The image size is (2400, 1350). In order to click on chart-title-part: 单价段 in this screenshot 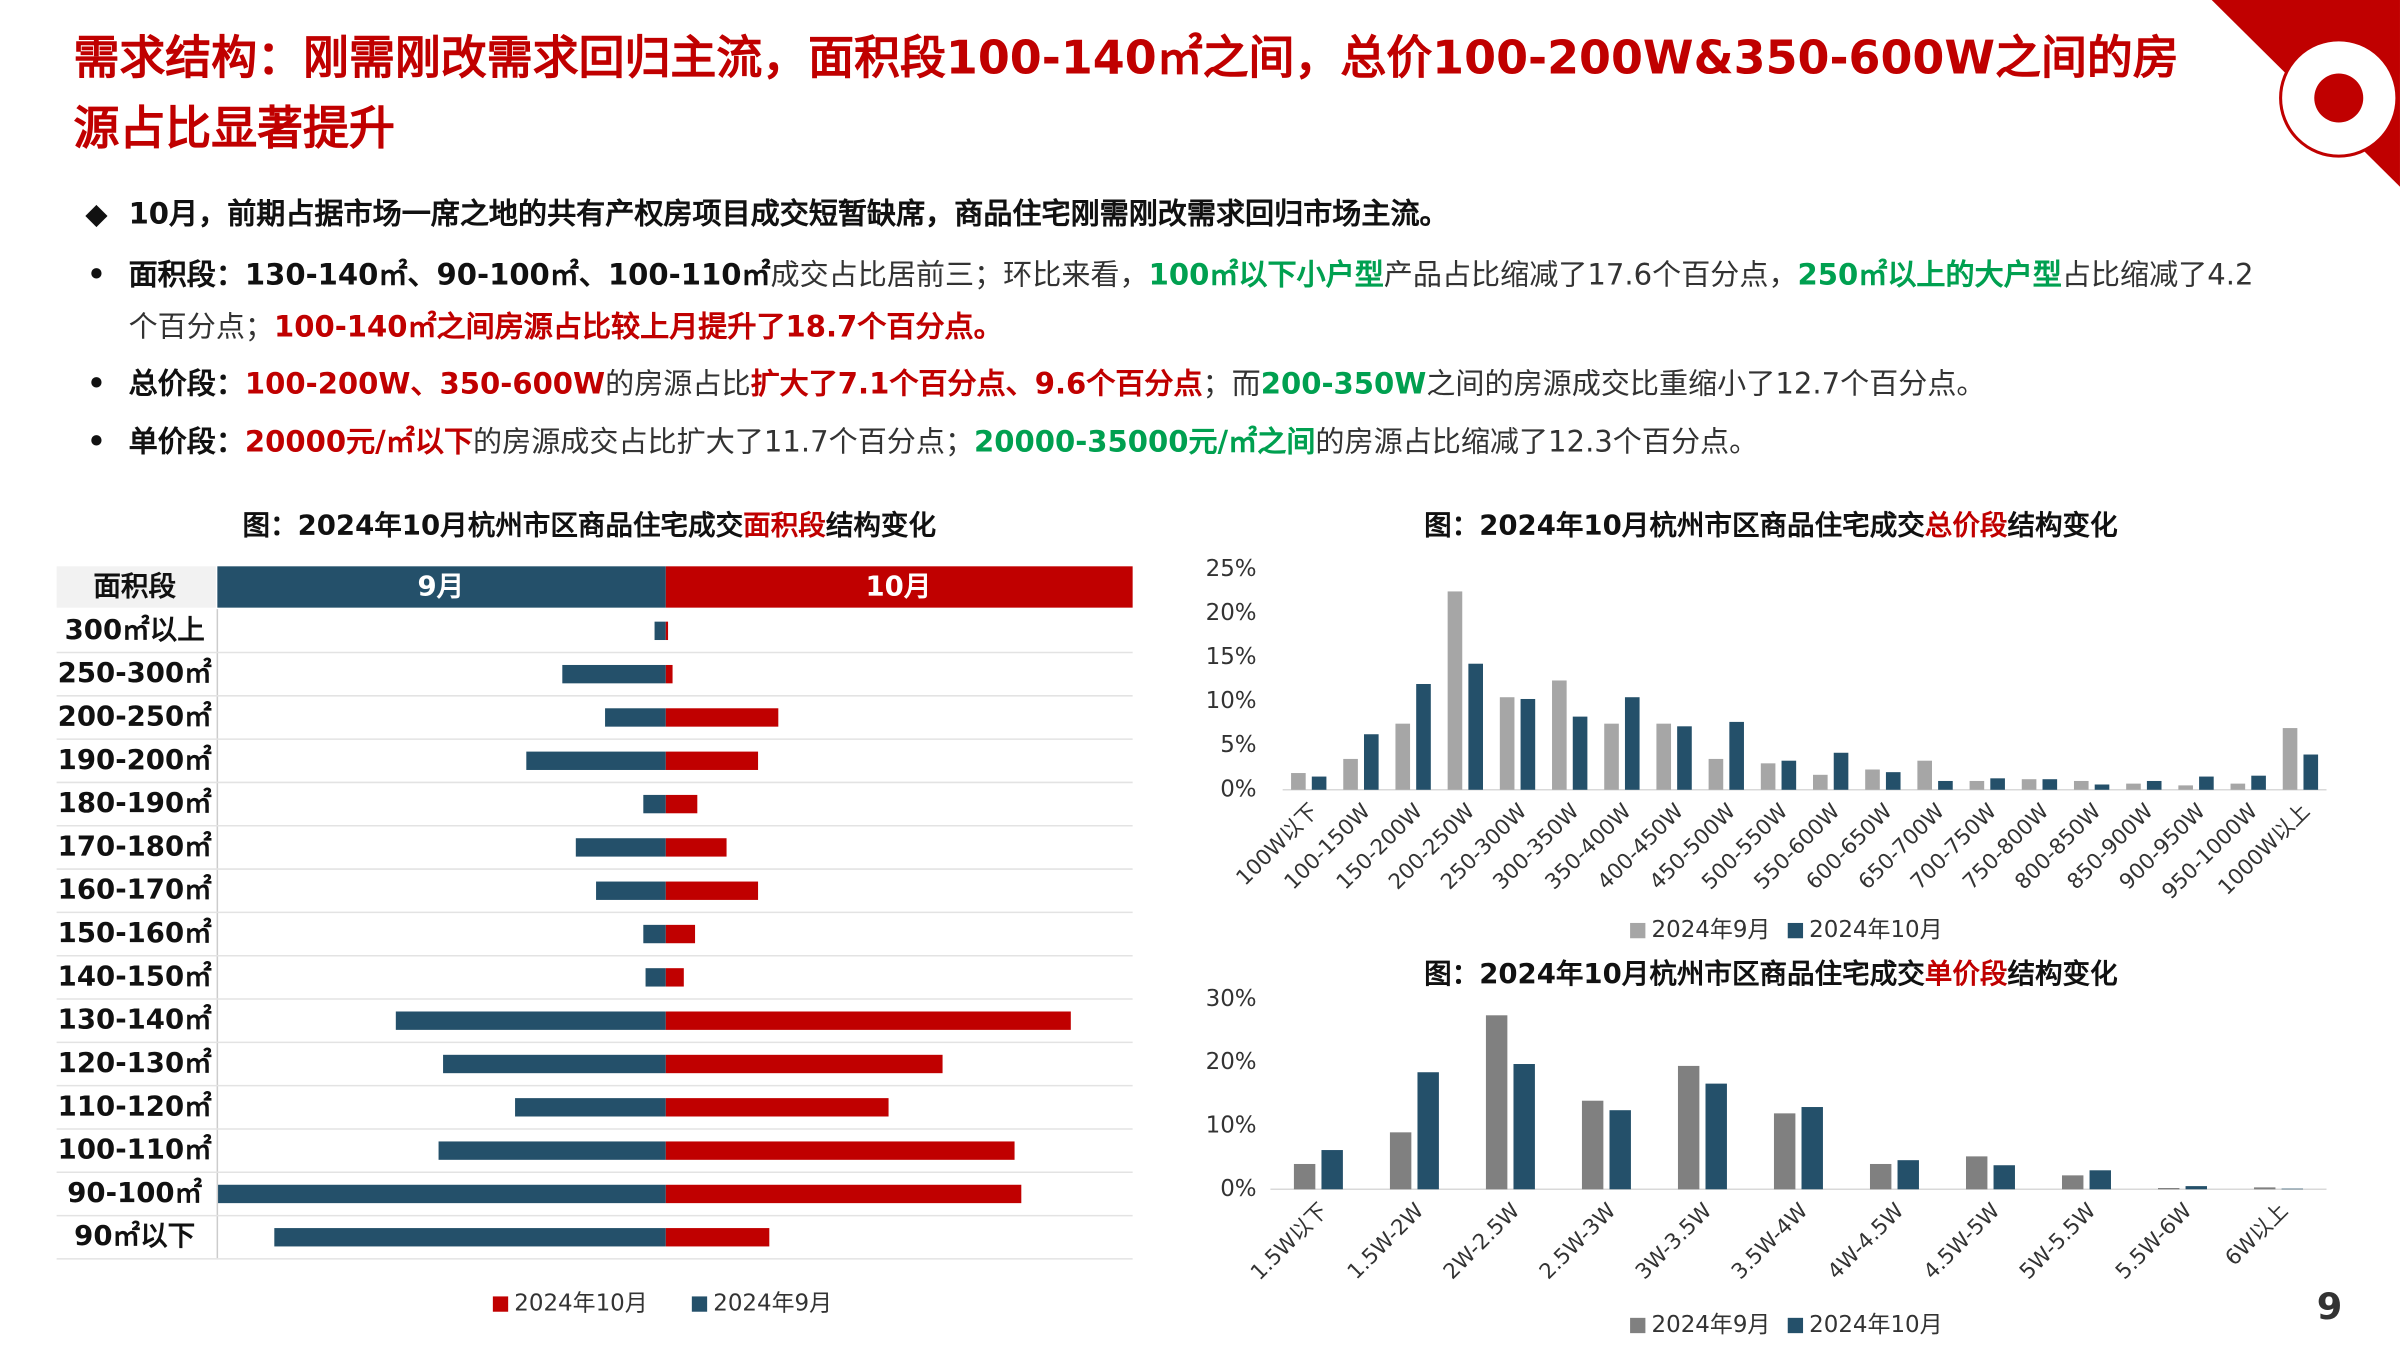, I will do `click(1966, 974)`.